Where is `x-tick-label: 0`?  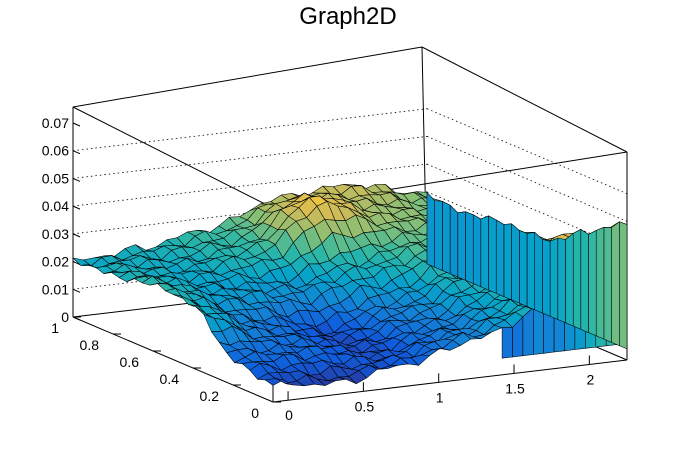 x-tick-label: 0 is located at coordinates (289, 415).